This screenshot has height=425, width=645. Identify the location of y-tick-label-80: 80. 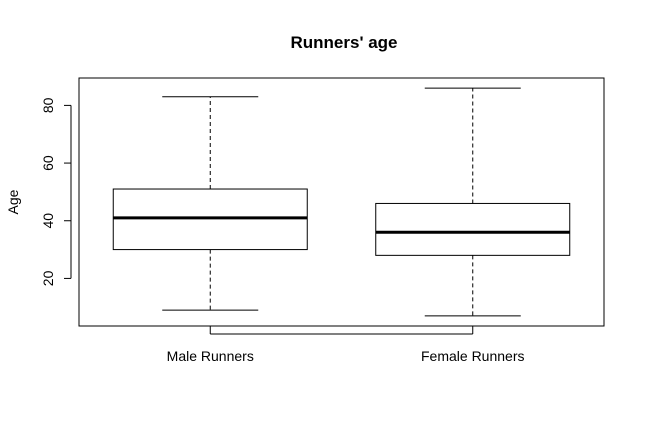
(48, 105).